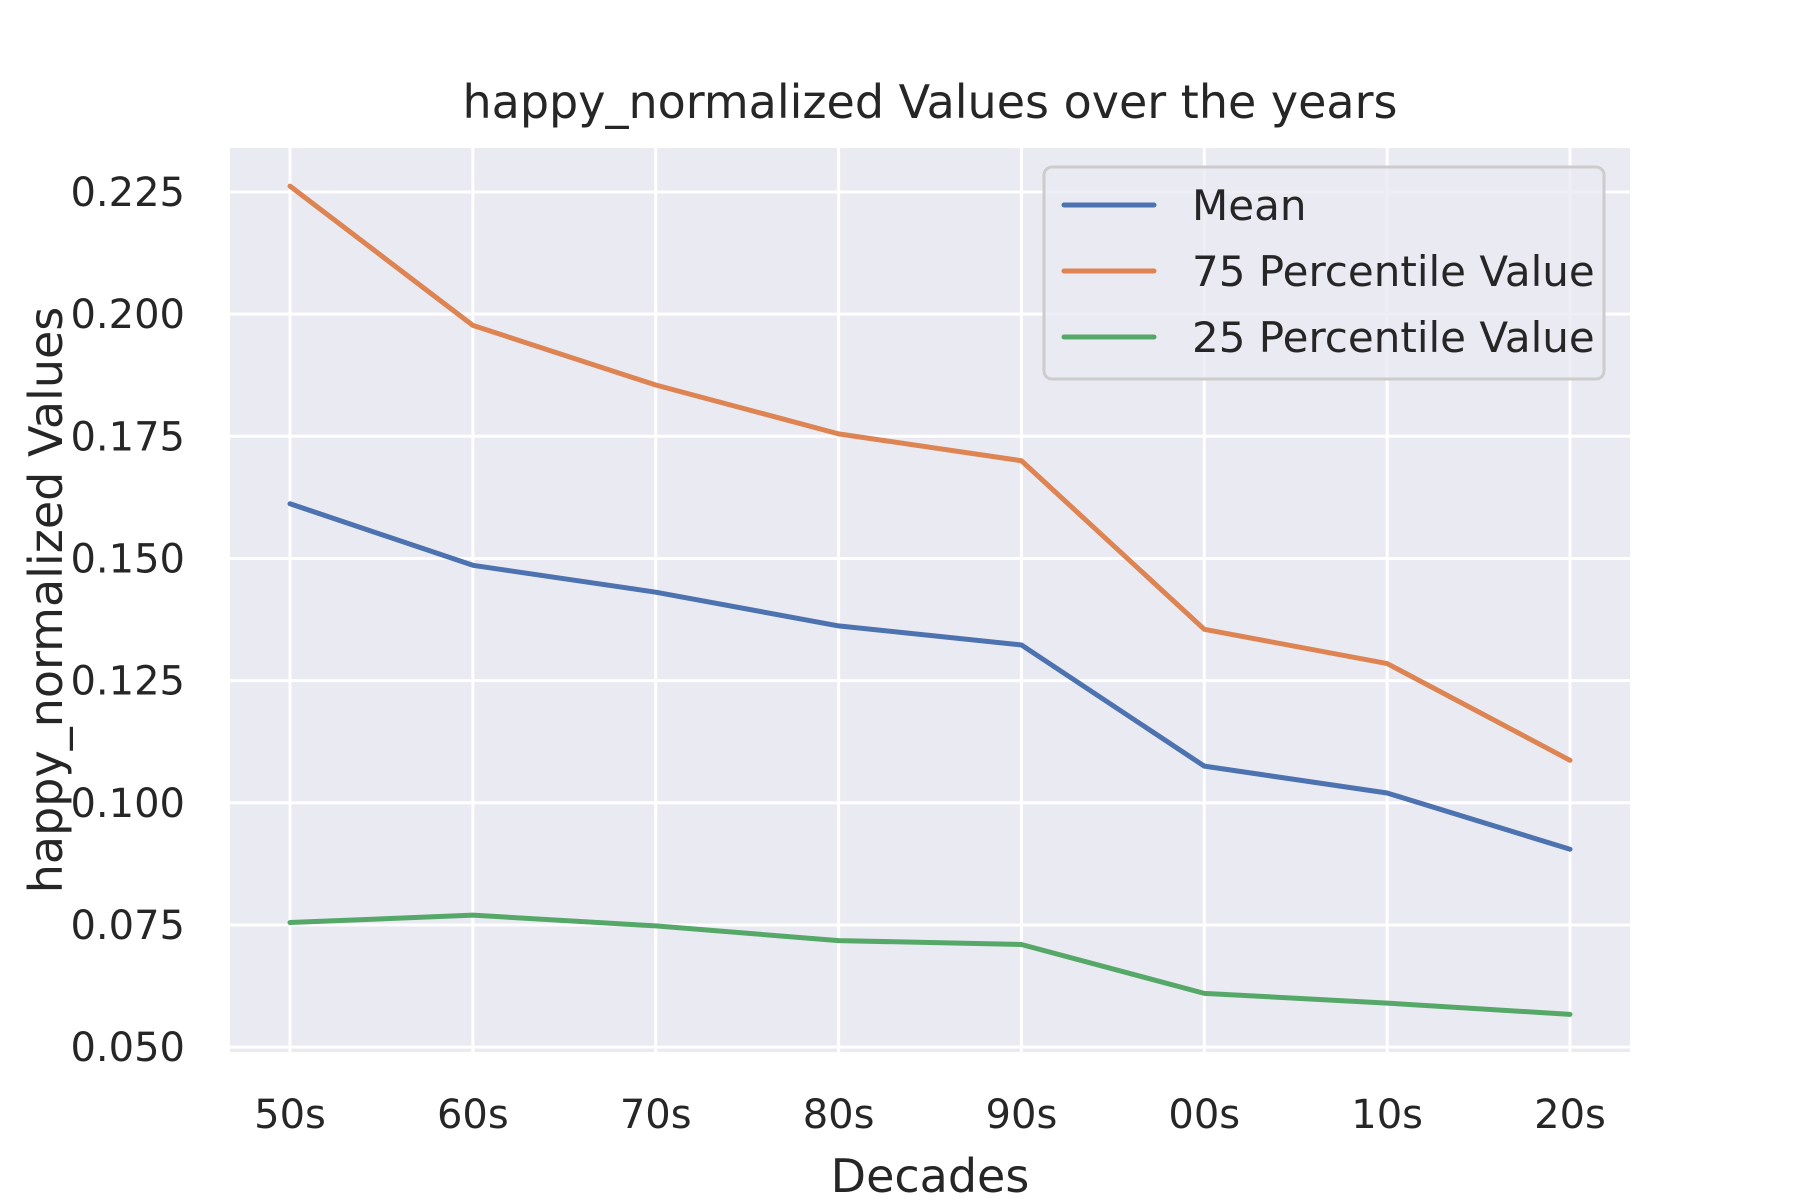 This screenshot has height=1200, width=1800. I want to click on x-tick-label: 60s, so click(473, 1115).